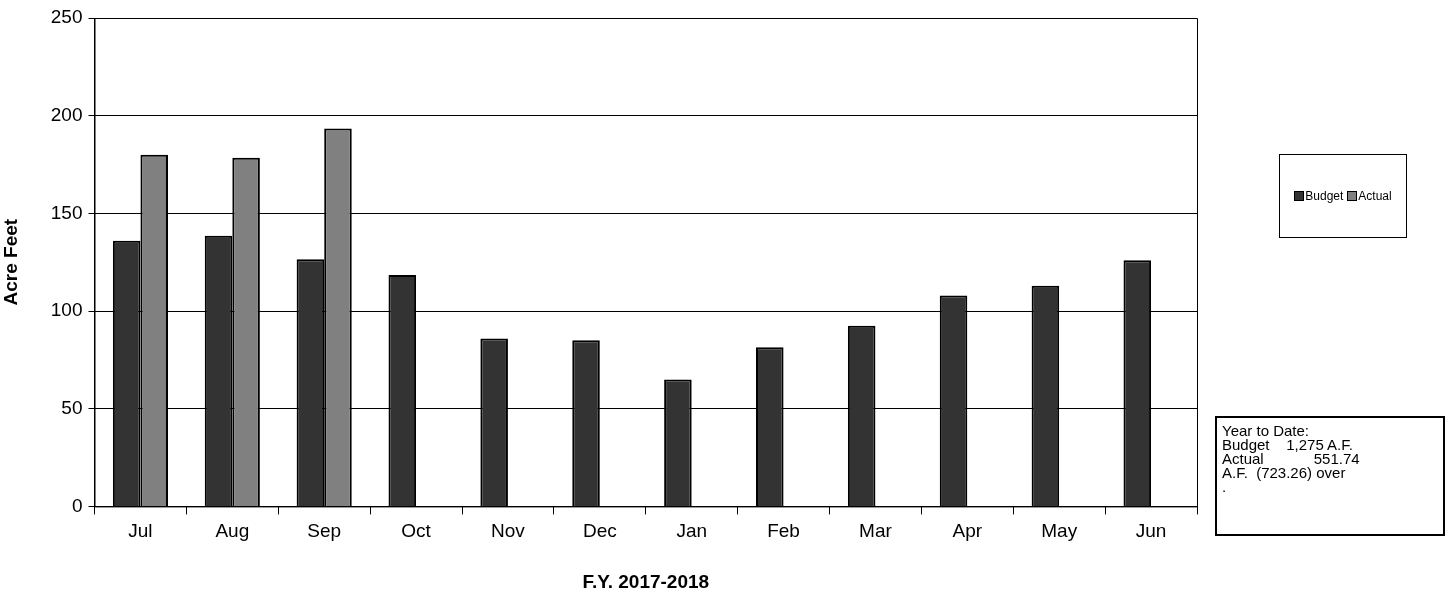 Image resolution: width=1454 pixels, height=598 pixels. Describe the element at coordinates (324, 531) in the screenshot. I see `x-tick-label: Sep` at that location.